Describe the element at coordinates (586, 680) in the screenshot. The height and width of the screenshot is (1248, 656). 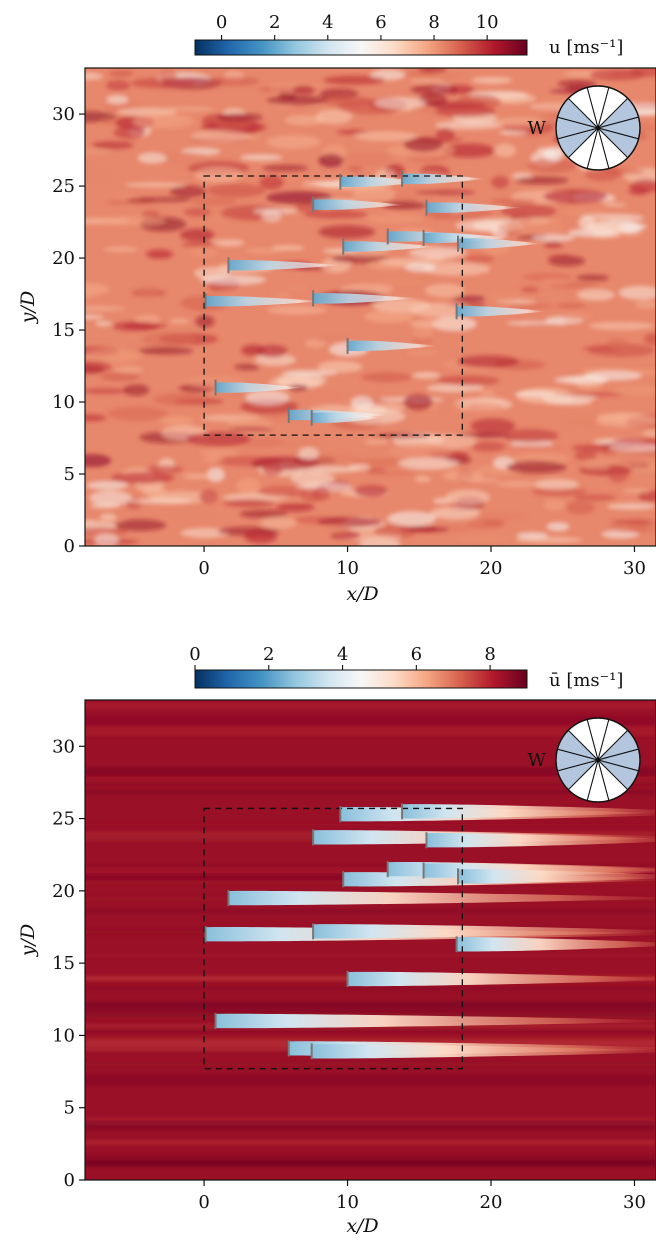
I see `colorbar-label: ū [ms⁻¹]` at that location.